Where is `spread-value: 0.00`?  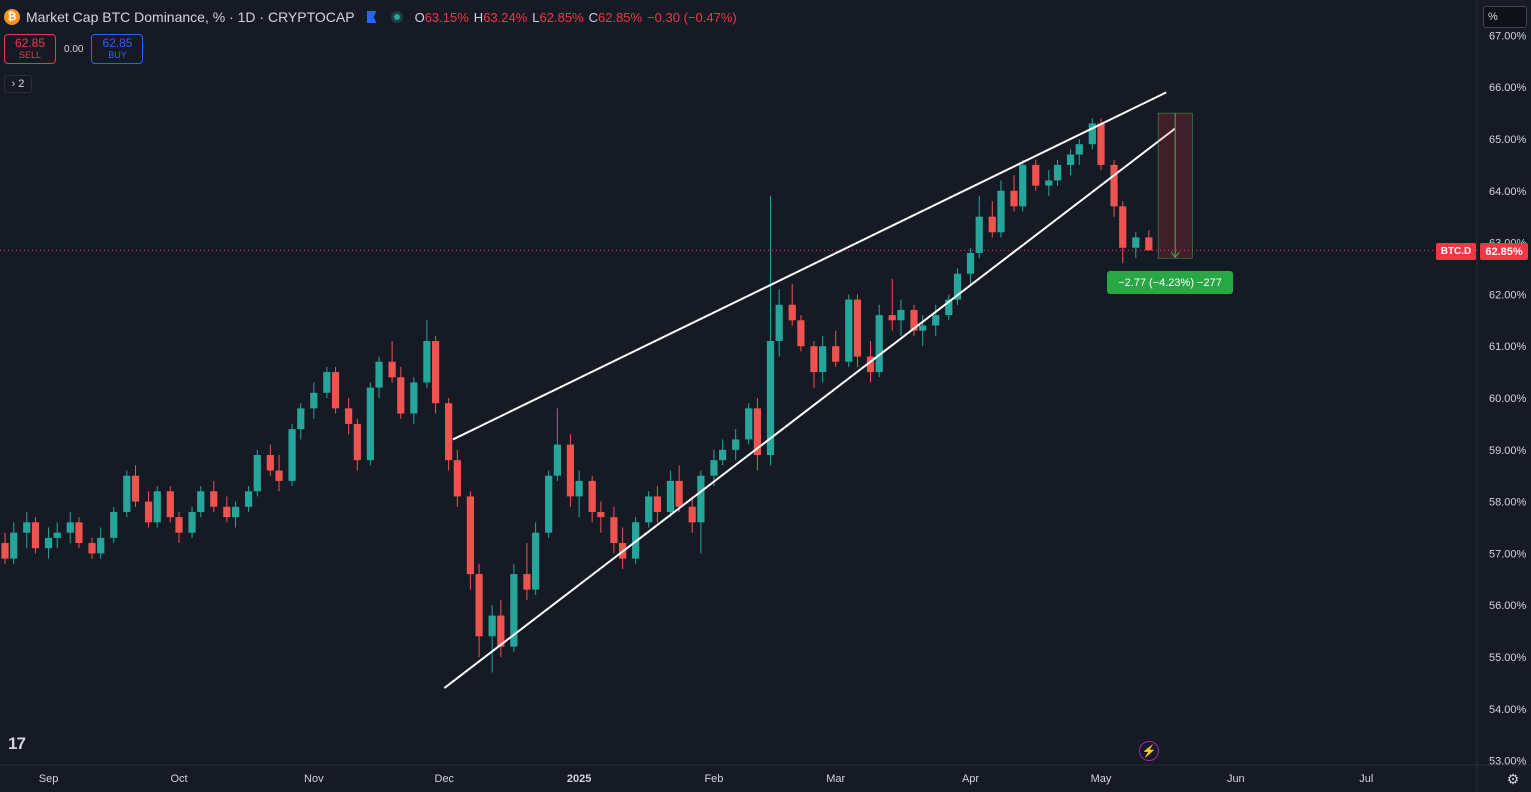 spread-value: 0.00 is located at coordinates (74, 49).